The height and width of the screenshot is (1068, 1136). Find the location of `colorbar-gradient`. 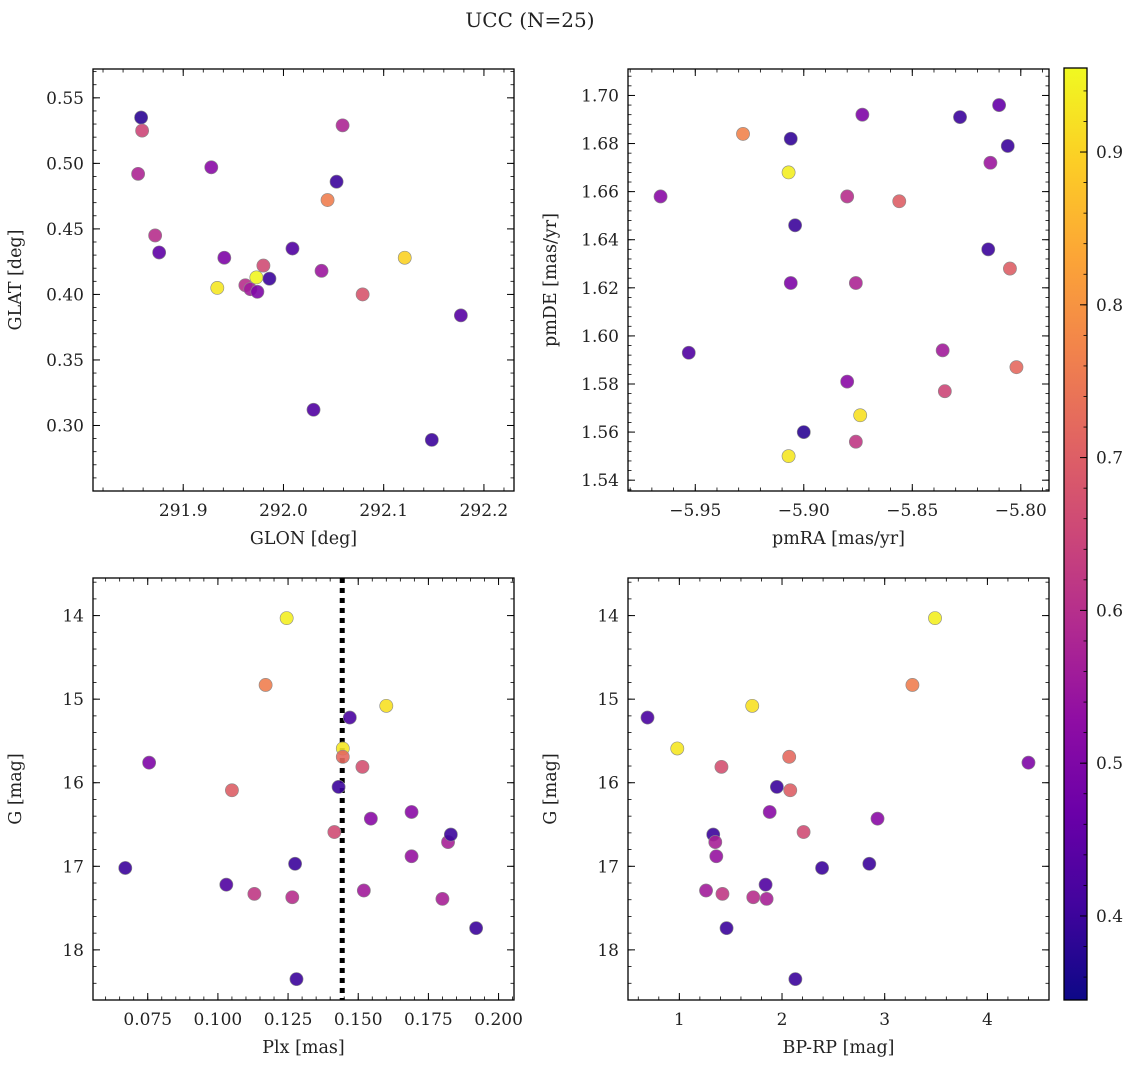

colorbar-gradient is located at coordinates (1075, 534).